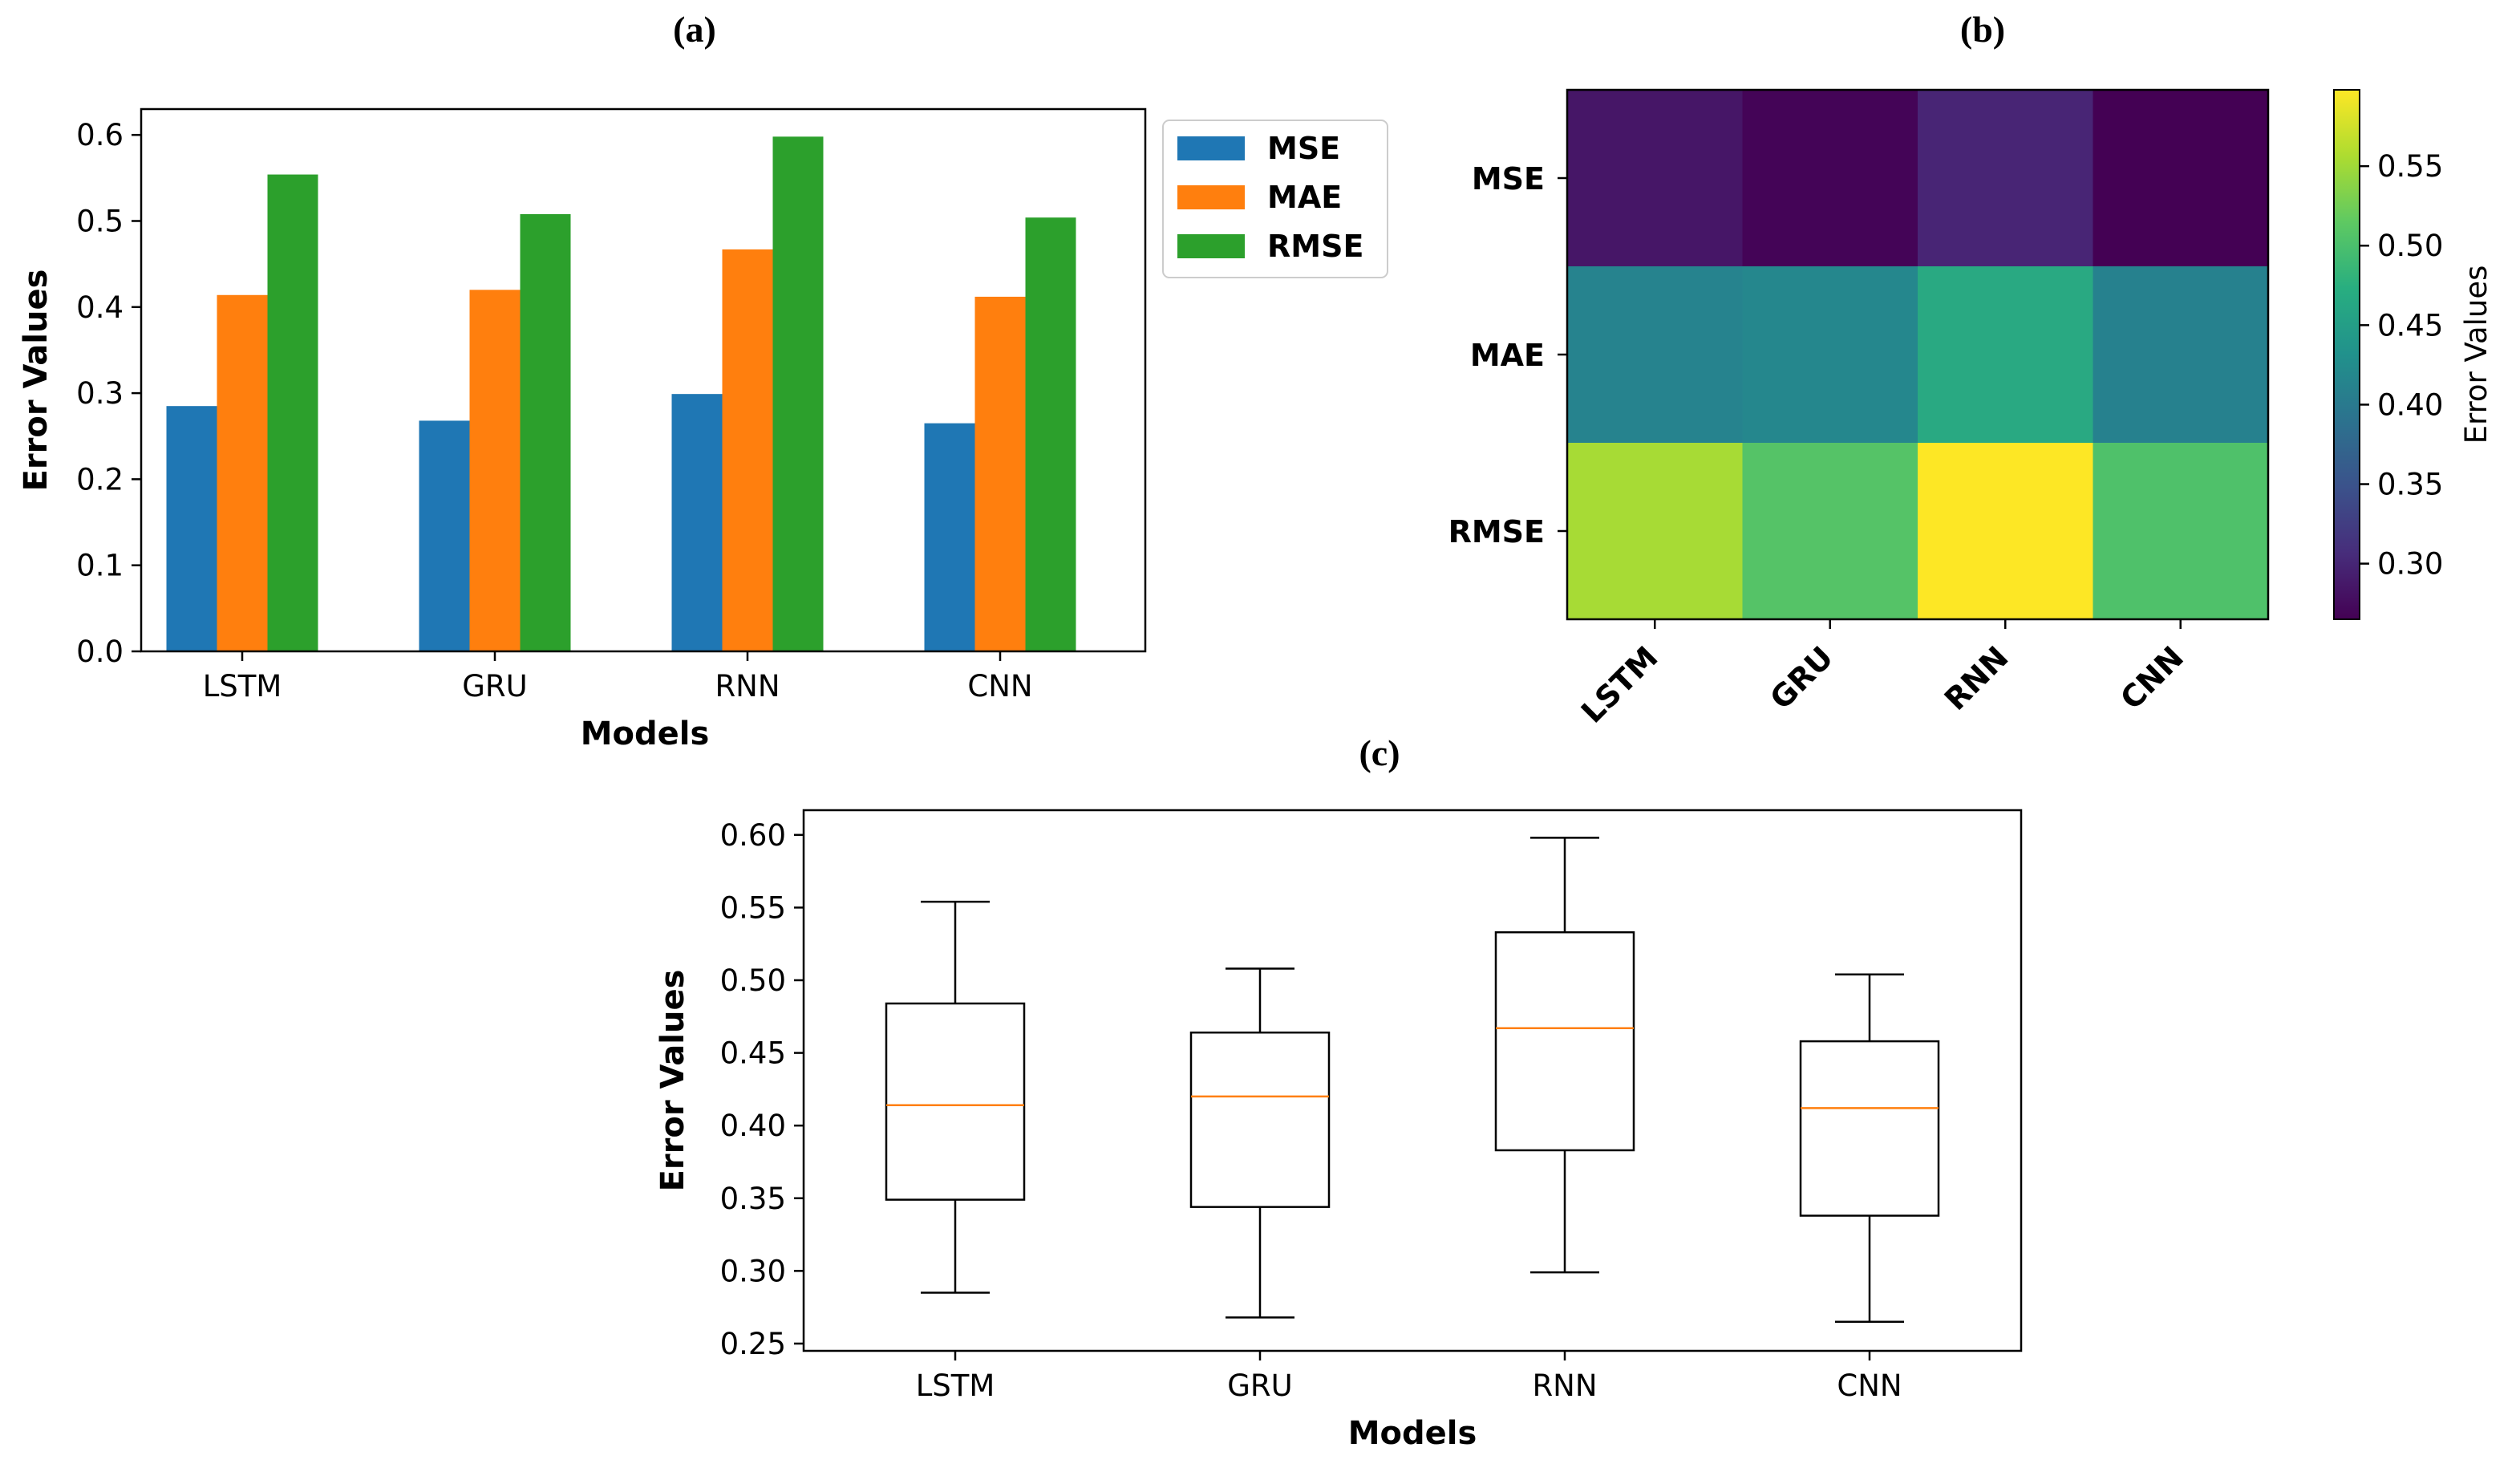  I want to click on heatmap-cell-rmse-cnn, so click(2181, 532).